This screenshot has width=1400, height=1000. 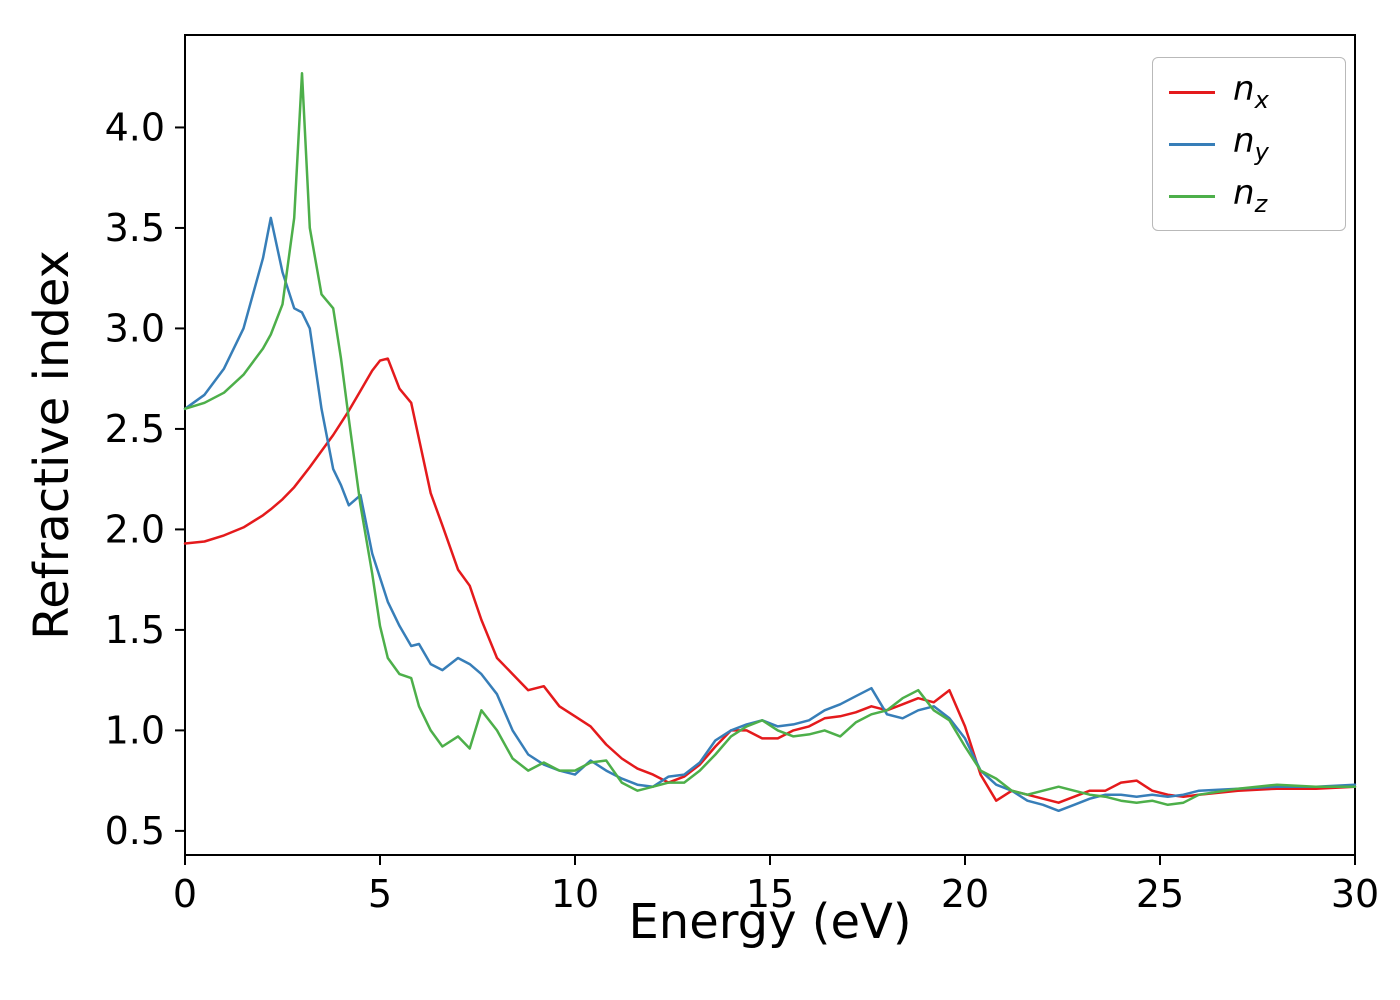 What do you see at coordinates (135, 630) in the screenshot?
I see `y-tick-label: 1.5` at bounding box center [135, 630].